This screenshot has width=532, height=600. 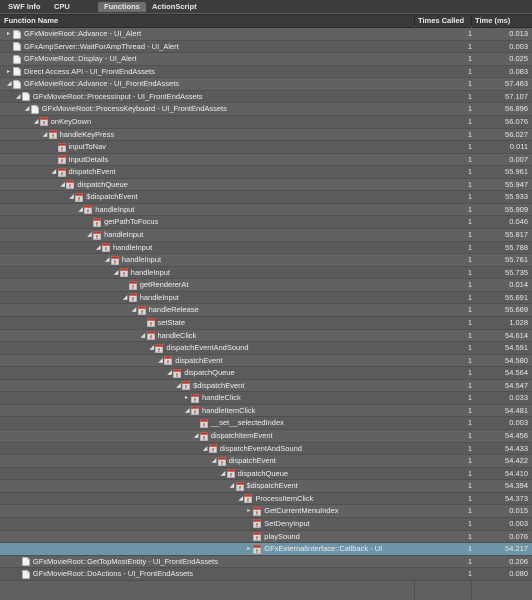 What do you see at coordinates (266, 511) in the screenshot?
I see `table-row: ▸ f GetCurrentMenuIndex 1 0.015` at bounding box center [266, 511].